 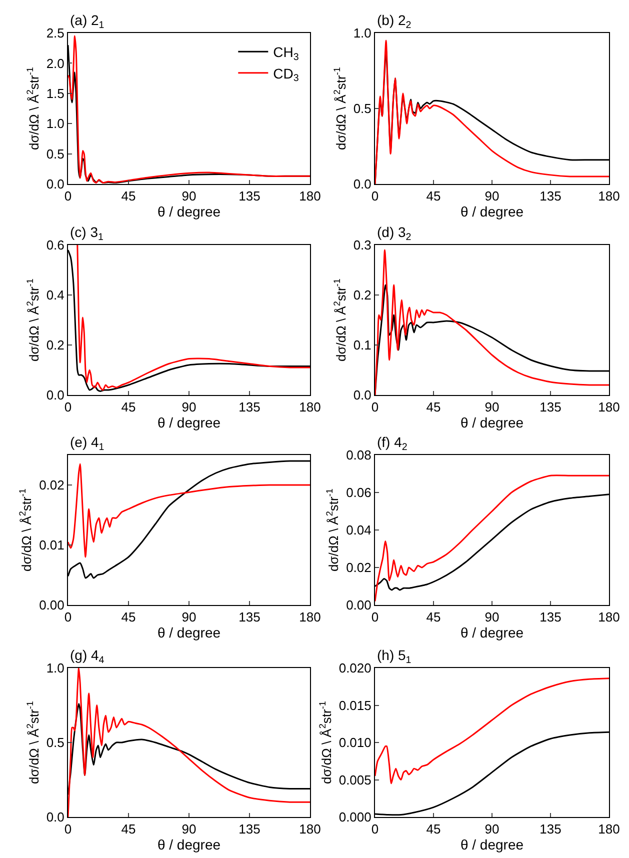 What do you see at coordinates (355, 817) in the screenshot?
I see `y-tick-label: 0.000` at bounding box center [355, 817].